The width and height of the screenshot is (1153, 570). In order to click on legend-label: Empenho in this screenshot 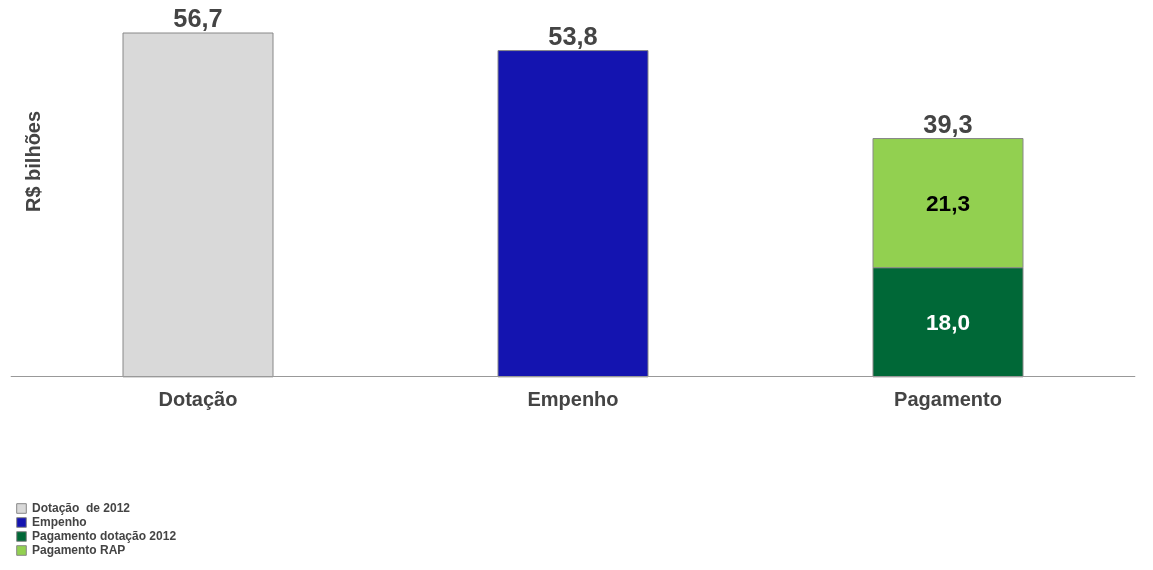, I will do `click(59, 522)`.